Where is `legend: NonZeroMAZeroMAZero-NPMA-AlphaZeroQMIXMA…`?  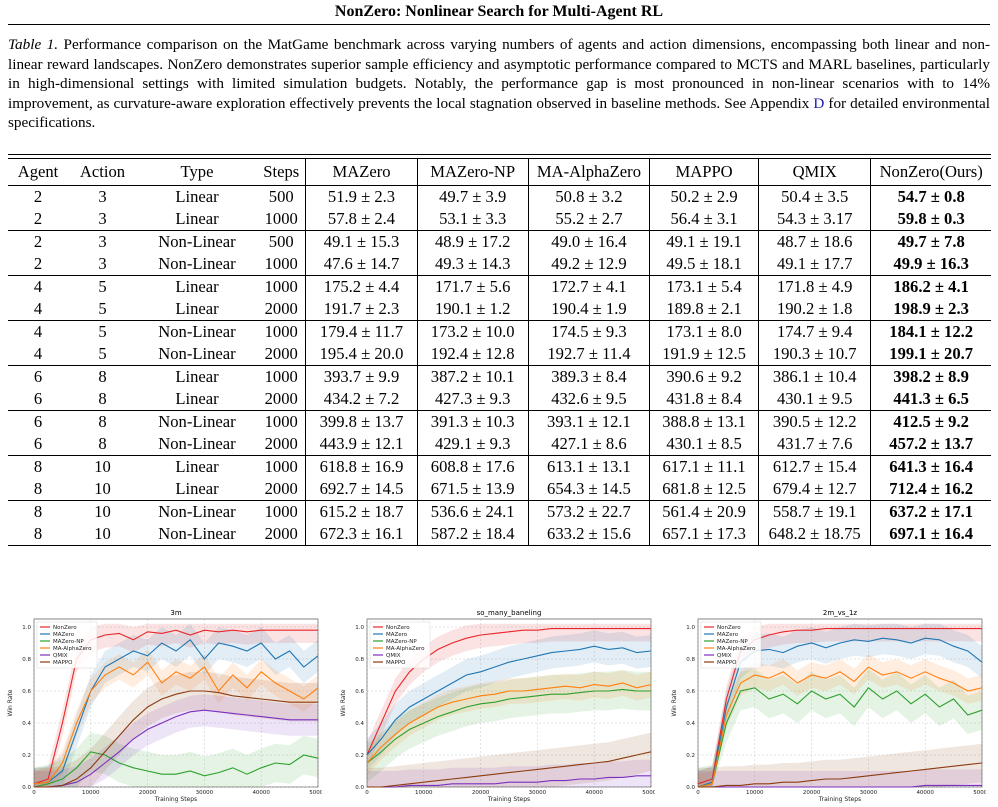 legend: NonZeroMAZeroMAZero-NPMA-AlphaZeroQMIXMA… is located at coordinates (731, 645).